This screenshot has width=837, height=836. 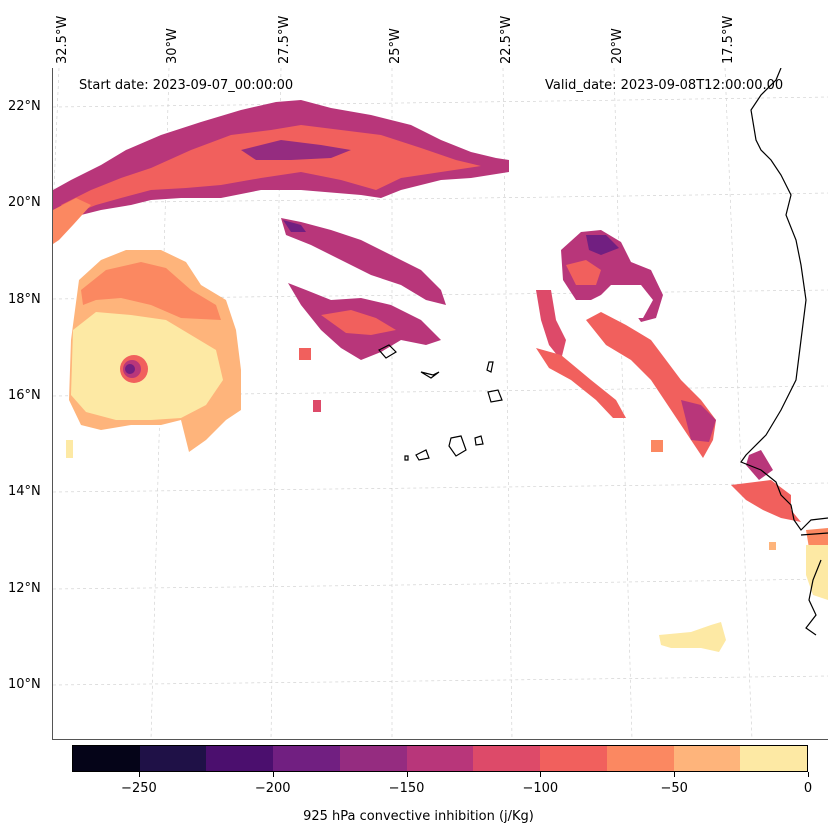 What do you see at coordinates (153, 354) in the screenshot?
I see `cyclone-system` at bounding box center [153, 354].